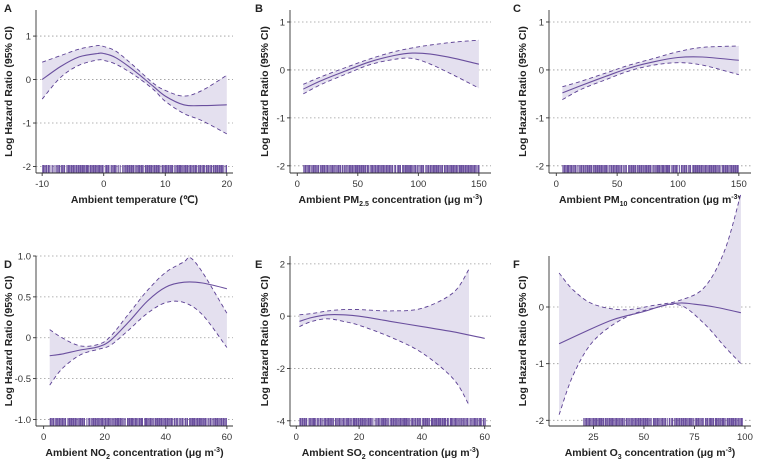 The width and height of the screenshot is (761, 466). I want to click on lower-ci-line, so click(138, 343).